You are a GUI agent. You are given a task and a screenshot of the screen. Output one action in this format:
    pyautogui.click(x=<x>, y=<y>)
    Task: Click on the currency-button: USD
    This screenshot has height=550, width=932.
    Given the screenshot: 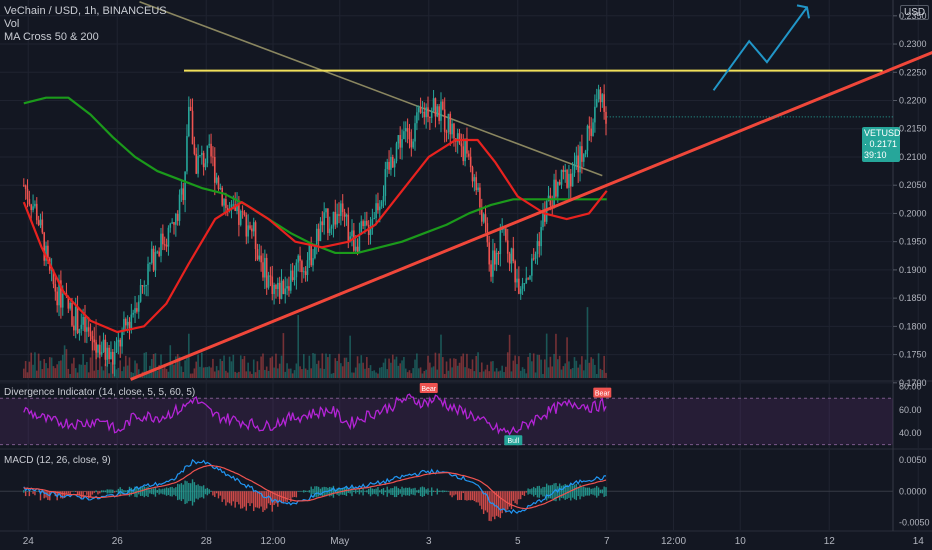 What is the action you would take?
    pyautogui.click(x=915, y=12)
    